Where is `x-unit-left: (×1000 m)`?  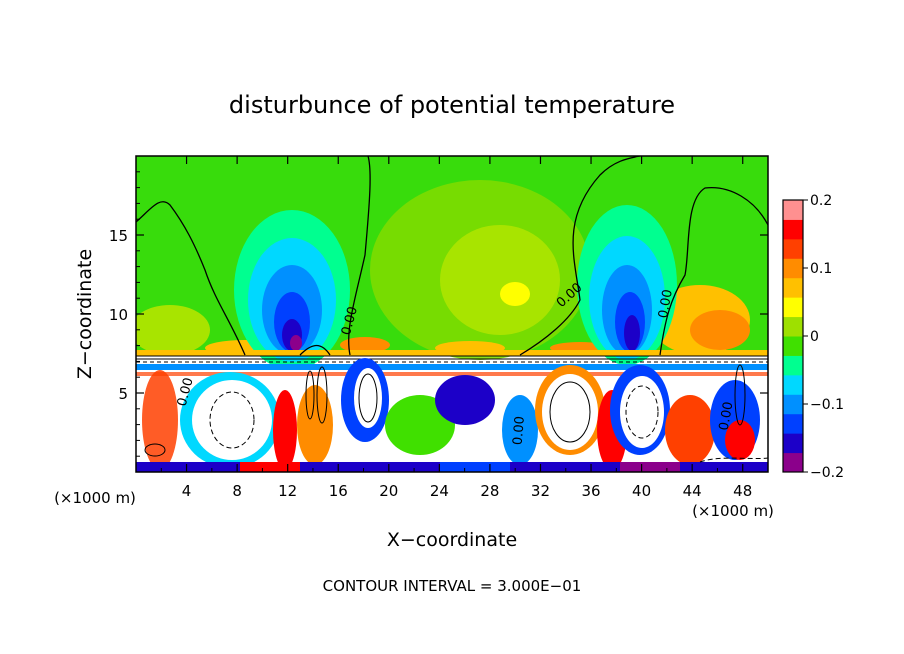 x-unit-left: (×1000 m) is located at coordinates (95, 498).